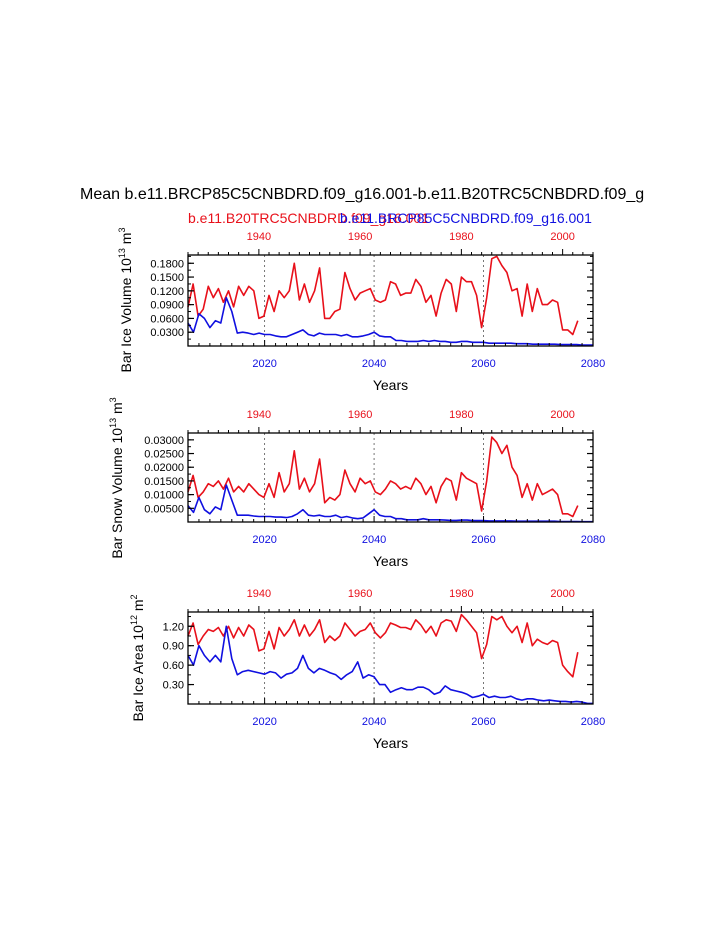  I want to click on y-tick-label: 0.1500, so click(167, 278).